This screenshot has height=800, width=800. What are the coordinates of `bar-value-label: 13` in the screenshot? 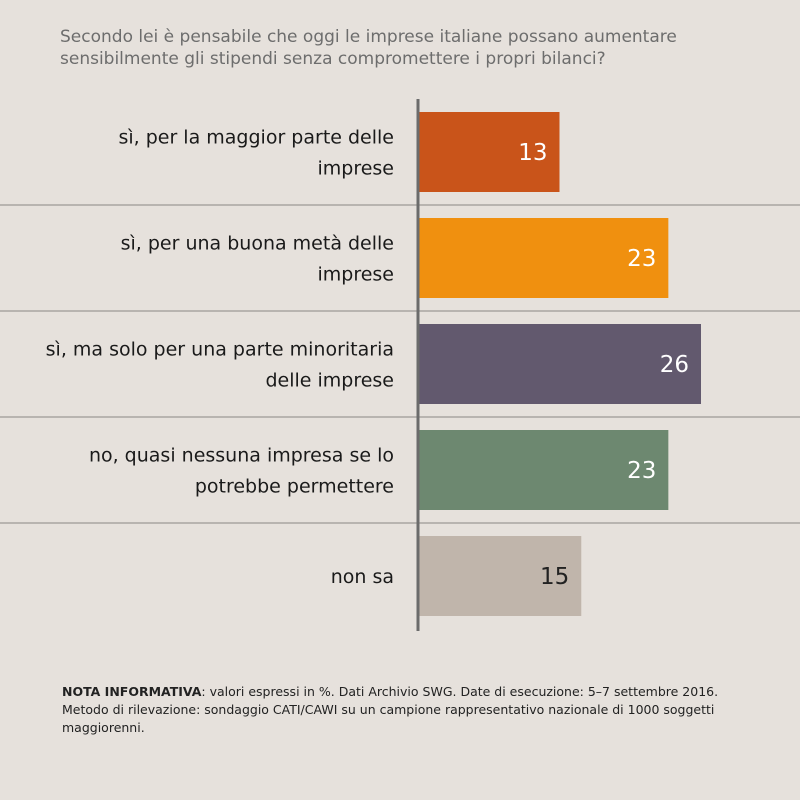 It's located at (532, 153).